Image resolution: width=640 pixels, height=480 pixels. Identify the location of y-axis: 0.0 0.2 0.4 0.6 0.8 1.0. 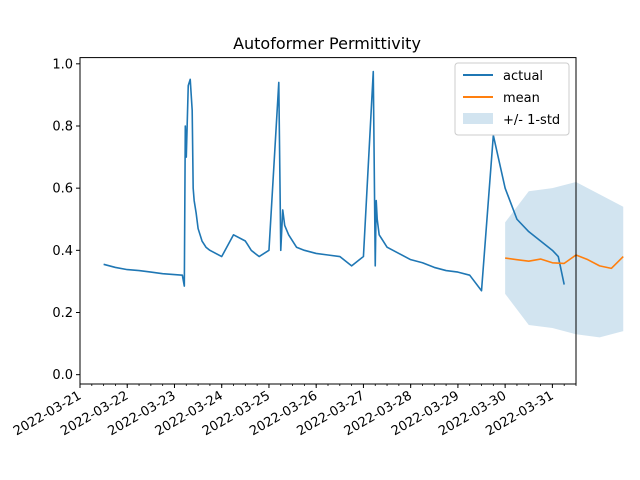
(66, 220).